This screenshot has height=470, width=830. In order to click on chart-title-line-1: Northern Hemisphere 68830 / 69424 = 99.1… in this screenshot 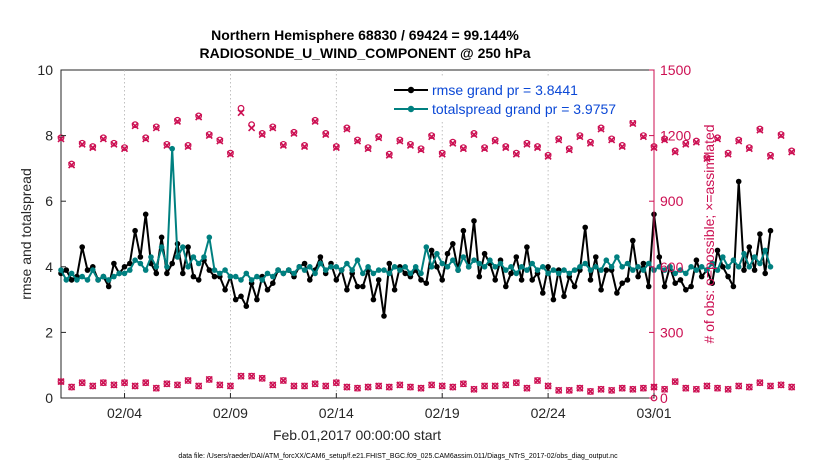, I will do `click(365, 35)`.